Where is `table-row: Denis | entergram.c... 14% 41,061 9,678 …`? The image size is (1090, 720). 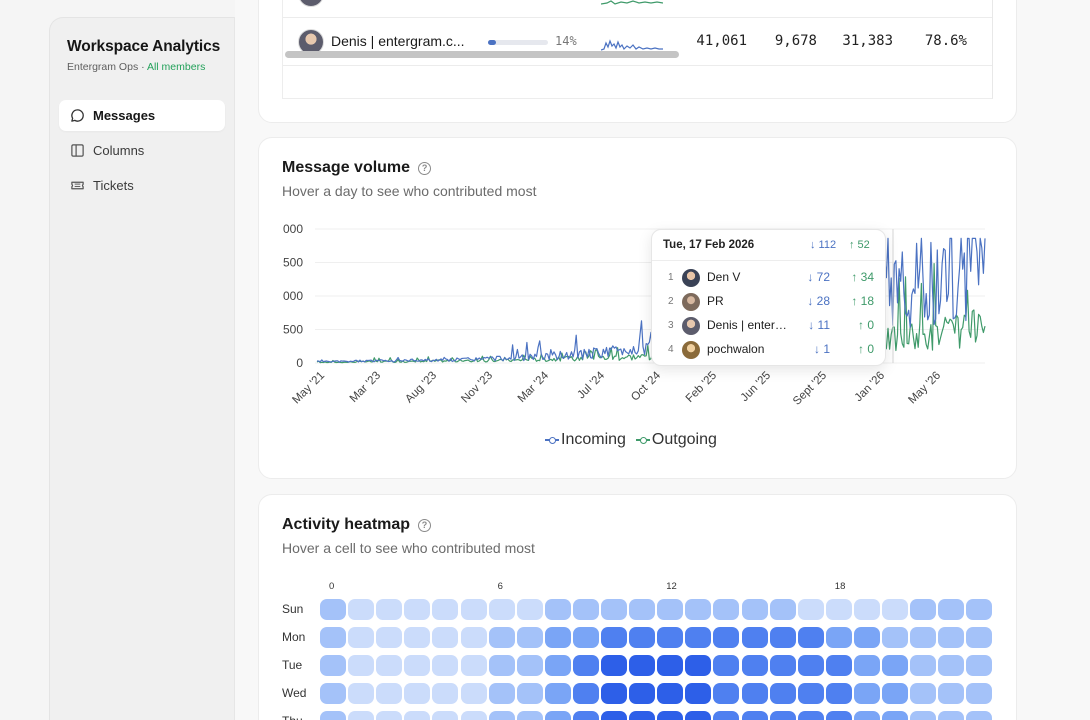 table-row: Denis | entergram.c... 14% 41,061 9,678 … is located at coordinates (637, 42).